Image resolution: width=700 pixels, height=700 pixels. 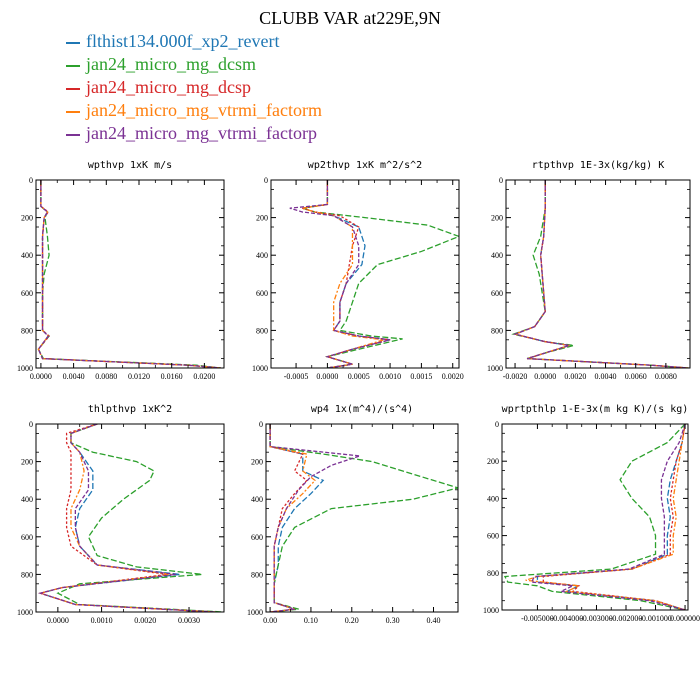 What do you see at coordinates (311, 620) in the screenshot?
I see `x-tick-label: 0.10` at bounding box center [311, 620].